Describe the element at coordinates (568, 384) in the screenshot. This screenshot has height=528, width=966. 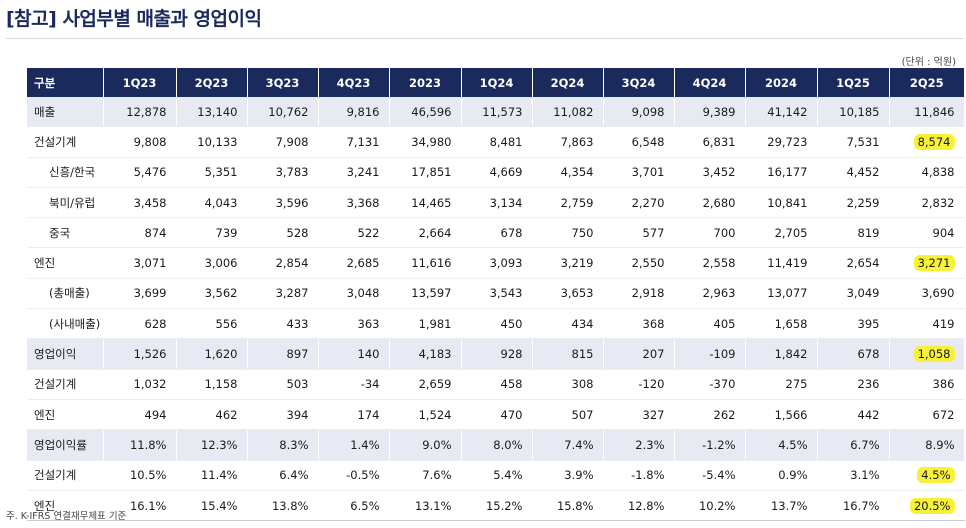
I see `table-cell: 308` at that location.